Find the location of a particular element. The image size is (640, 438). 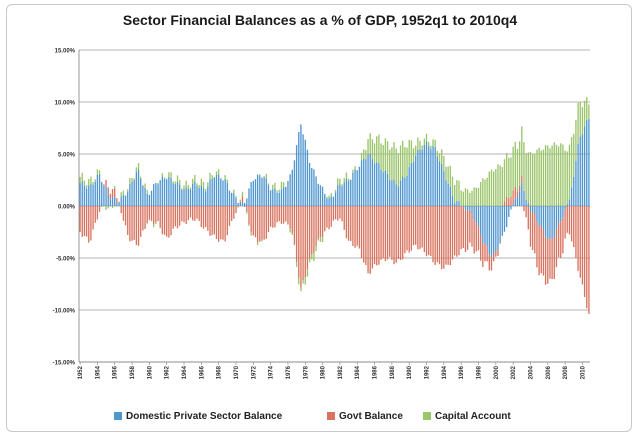

x-tick-label: 1972 is located at coordinates (254, 372).